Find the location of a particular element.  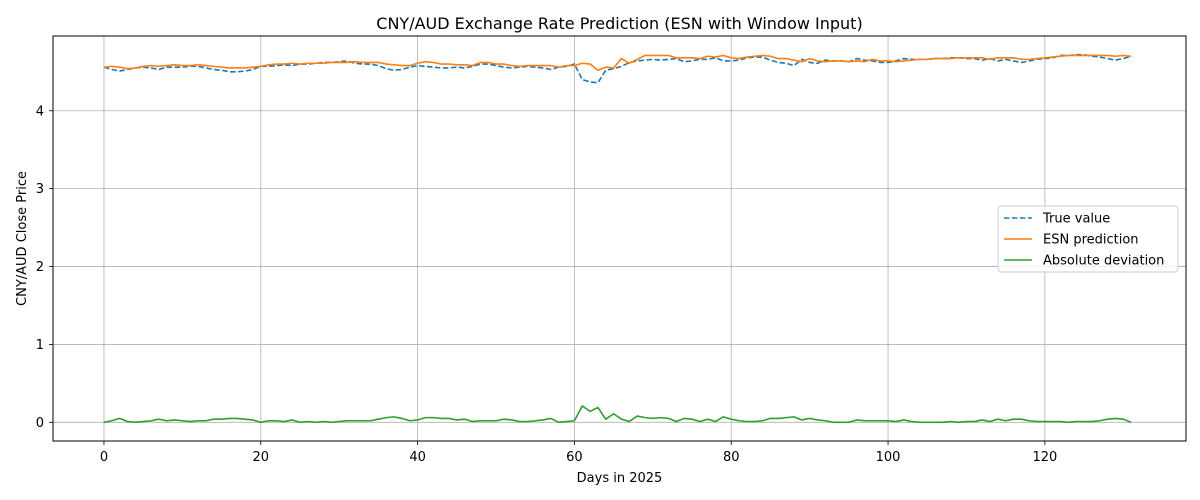

x-tick-label: 60 is located at coordinates (574, 457).